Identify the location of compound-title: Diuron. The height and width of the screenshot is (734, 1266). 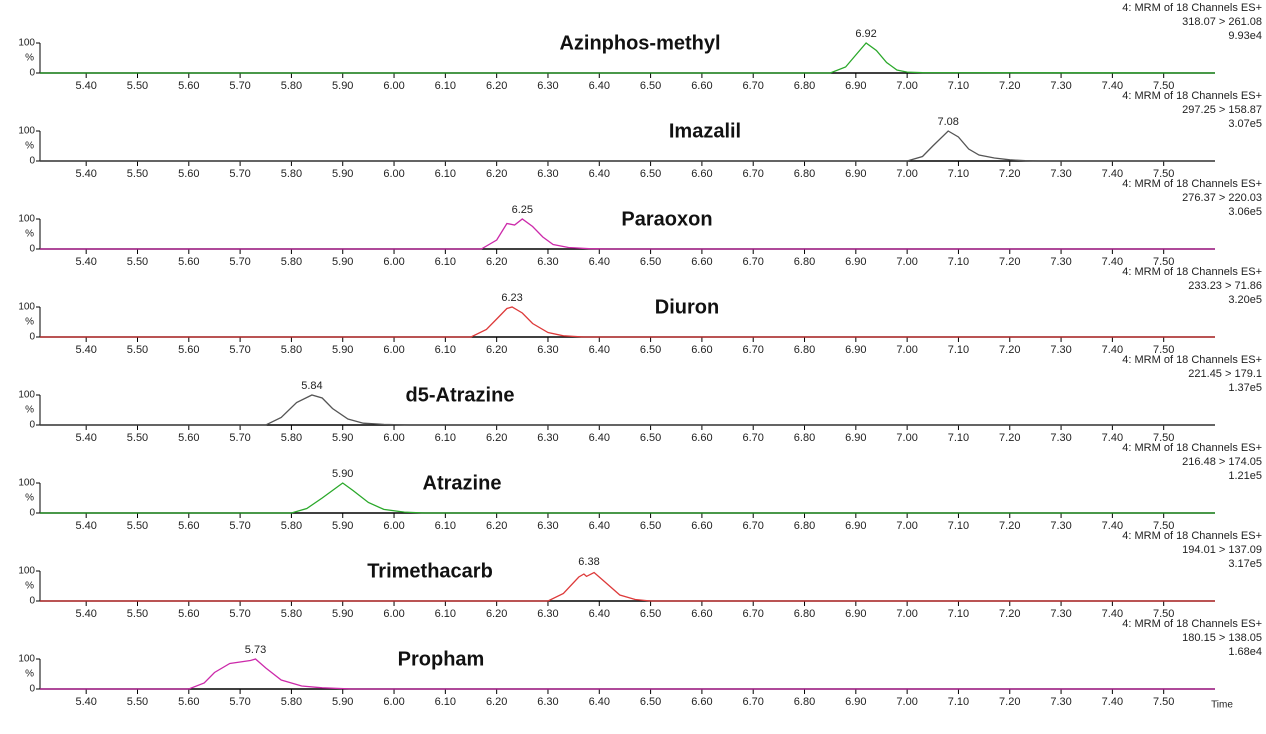
(687, 307).